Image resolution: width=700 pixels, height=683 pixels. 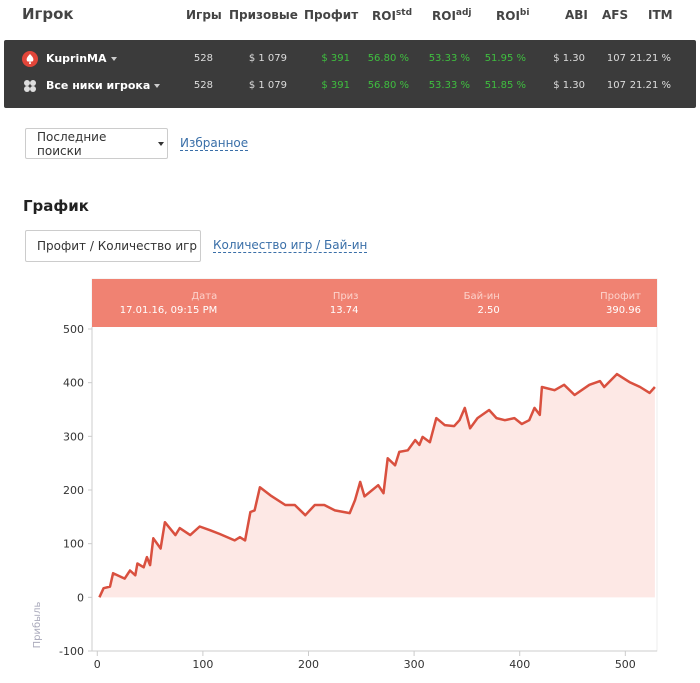 What do you see at coordinates (168, 310) in the screenshot?
I see `tooltip-value: 17.01.16, 09:15 PM` at bounding box center [168, 310].